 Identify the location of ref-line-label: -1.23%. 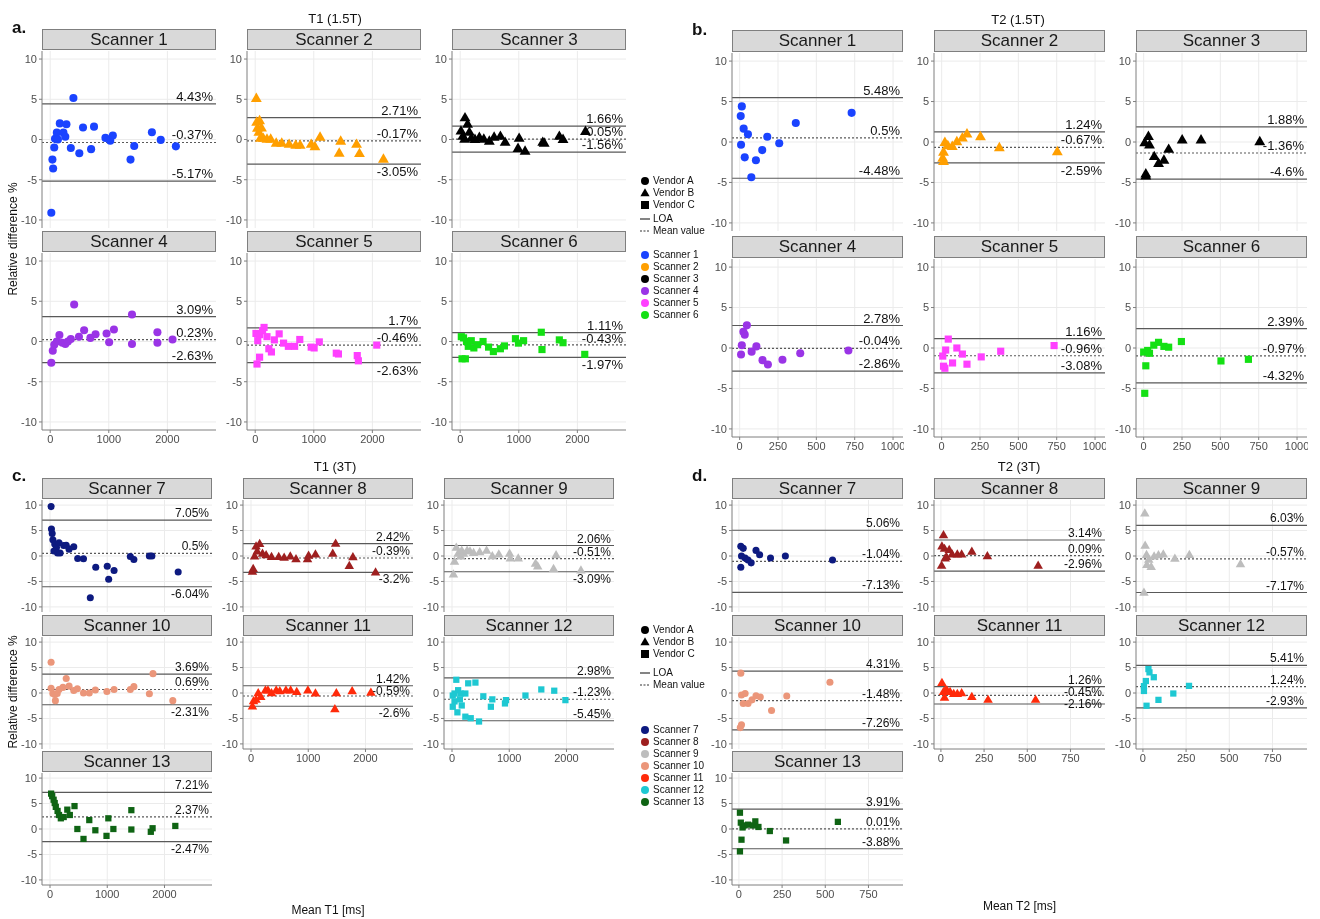
(592, 692).